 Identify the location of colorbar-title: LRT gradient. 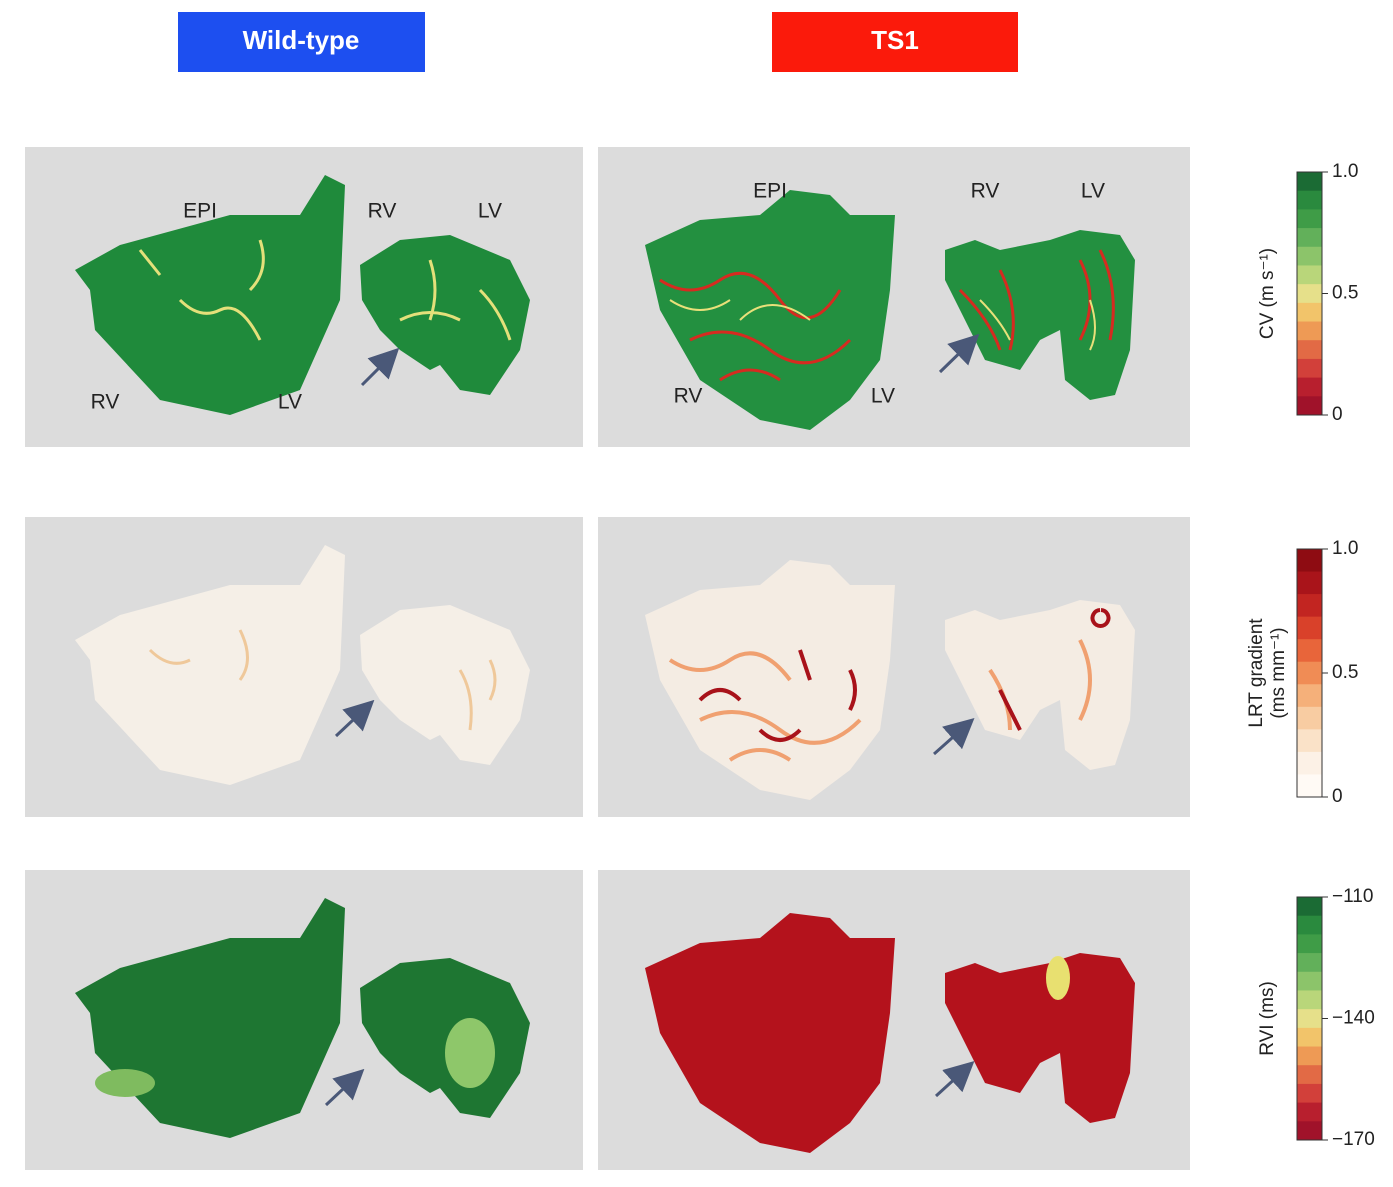
(1256, 673).